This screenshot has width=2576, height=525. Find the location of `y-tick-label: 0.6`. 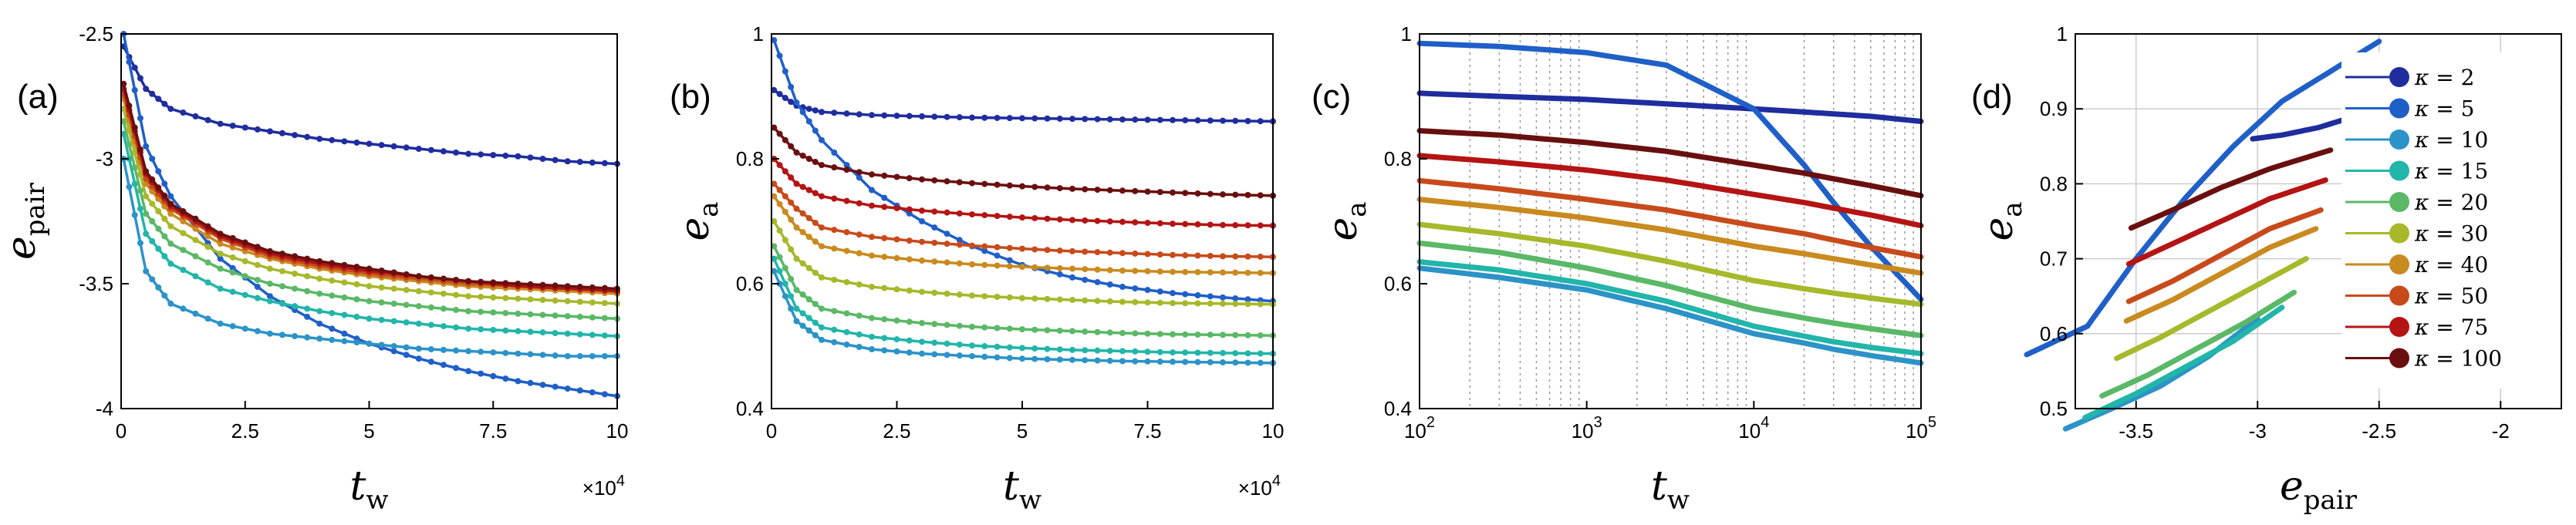

y-tick-label: 0.6 is located at coordinates (750, 283).